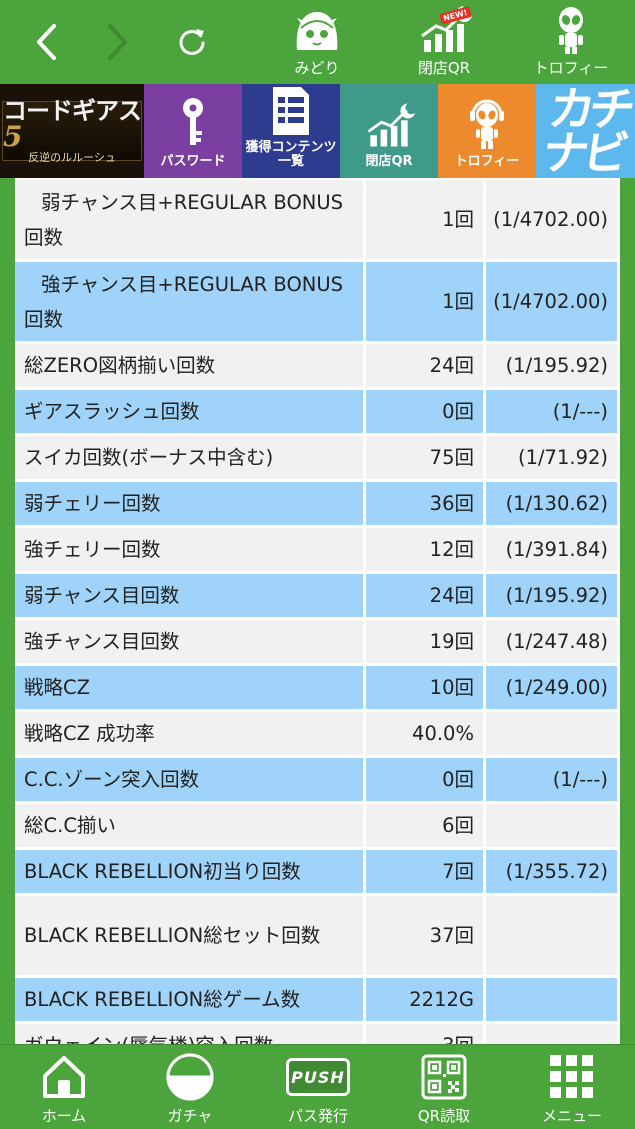 The image size is (635, 1129). Describe the element at coordinates (317, 779) in the screenshot. I see `table-row: C.C.ゾーン突入回数 0回 (1/---)` at that location.